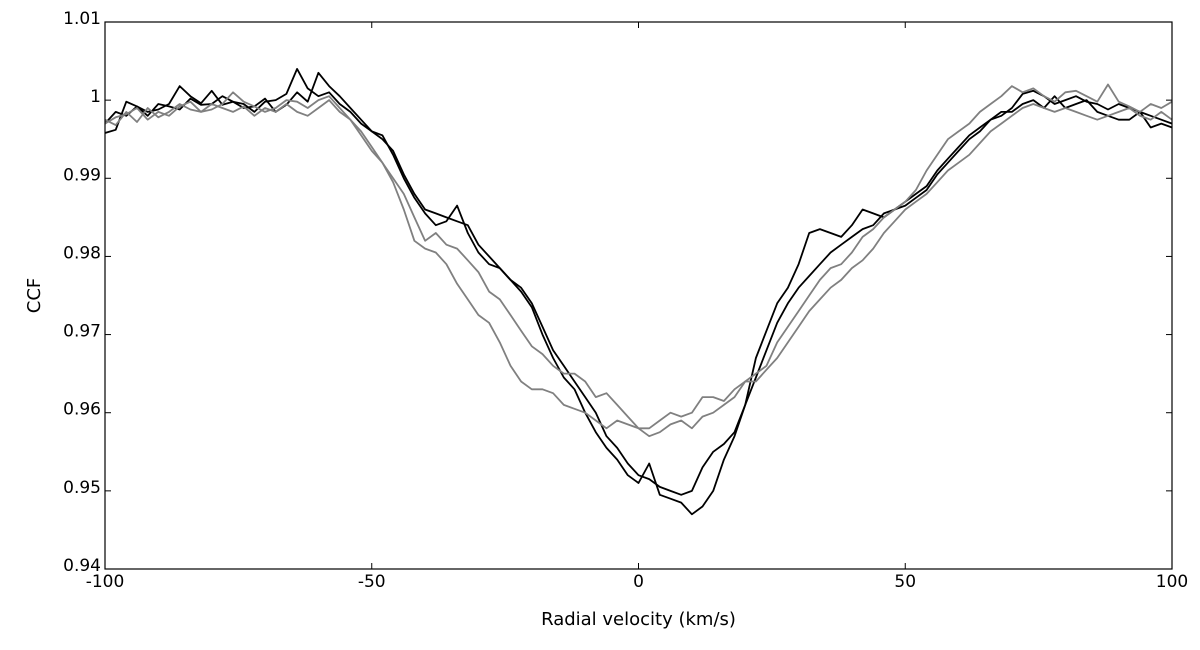 The image size is (1200, 650). I want to click on y-axis-label: CCF, so click(34, 296).